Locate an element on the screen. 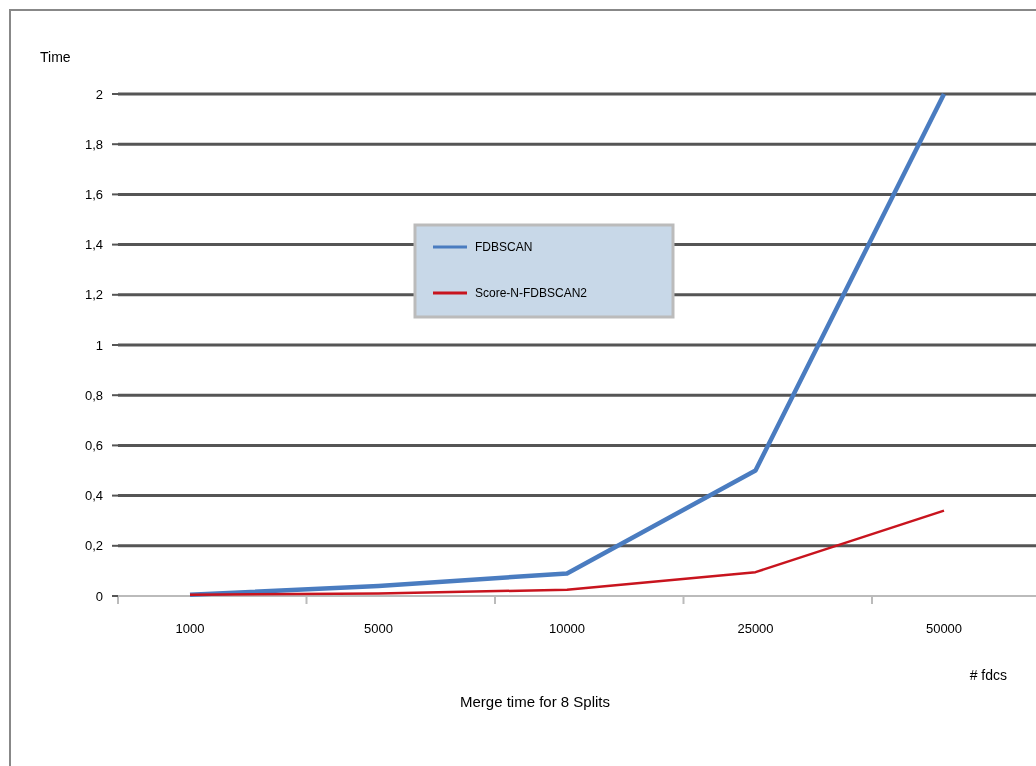 The width and height of the screenshot is (1036, 766). y-tick-label: 0,8 is located at coordinates (93, 395).